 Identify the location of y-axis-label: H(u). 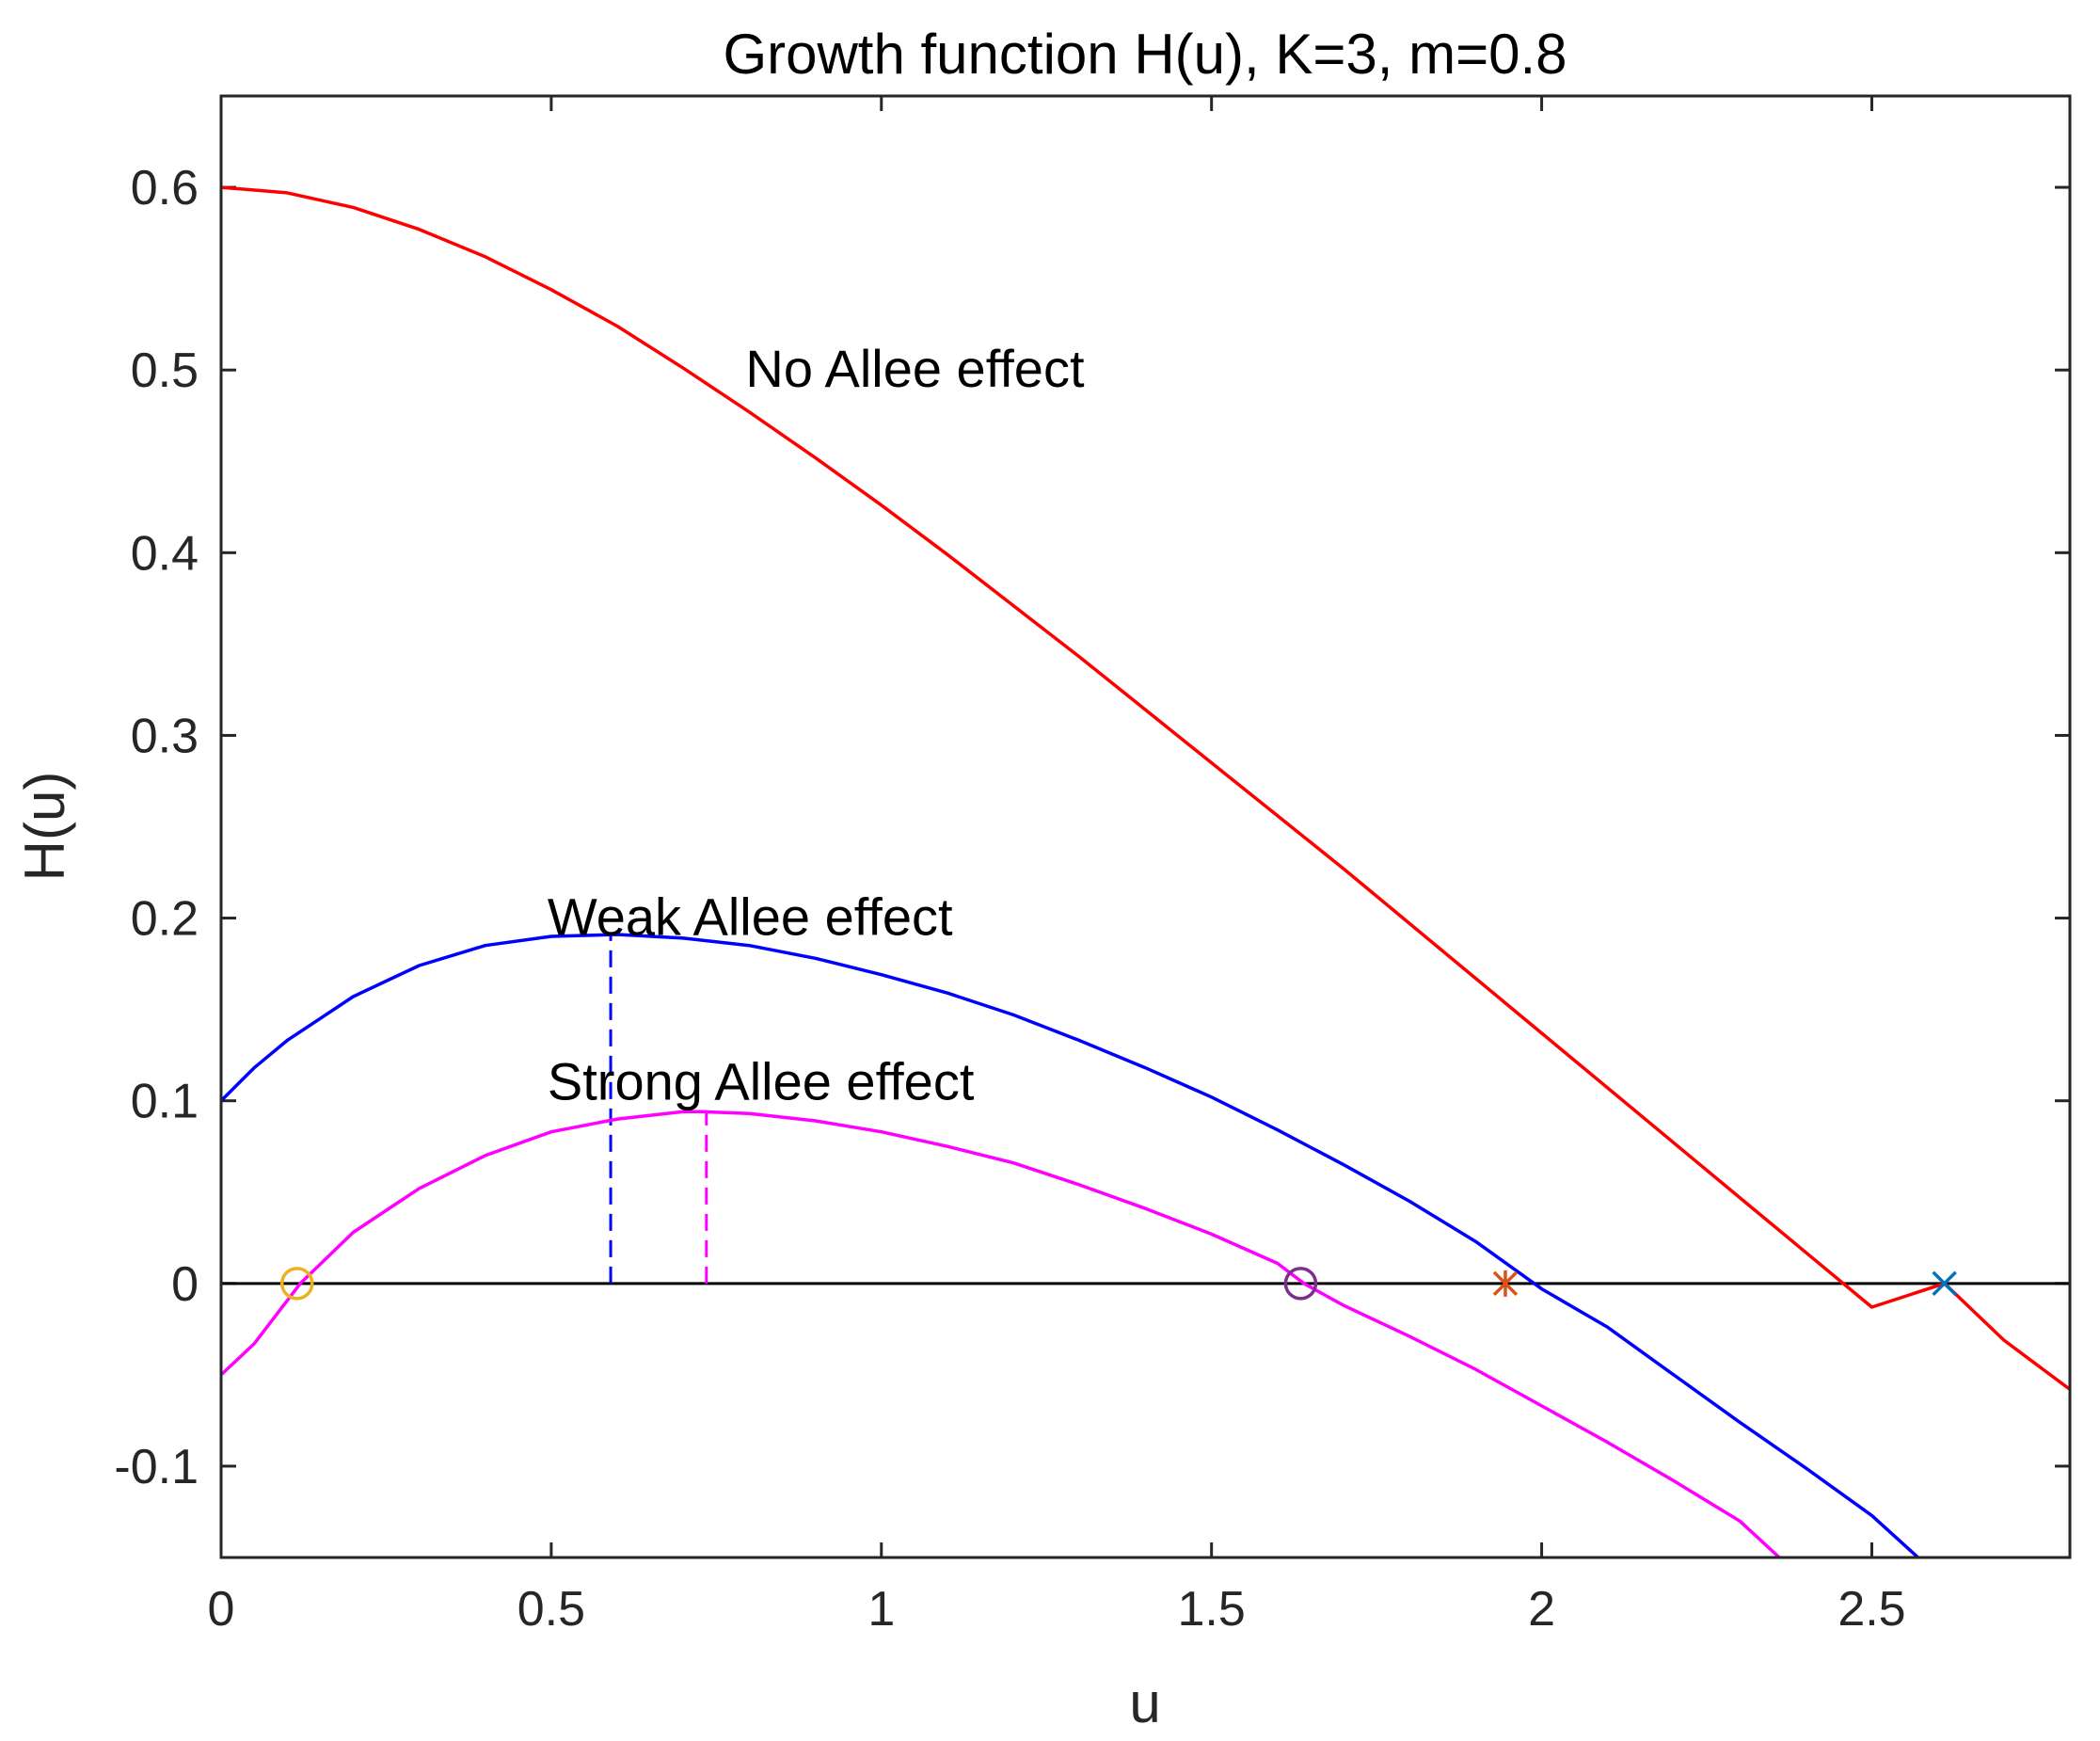
(45, 827).